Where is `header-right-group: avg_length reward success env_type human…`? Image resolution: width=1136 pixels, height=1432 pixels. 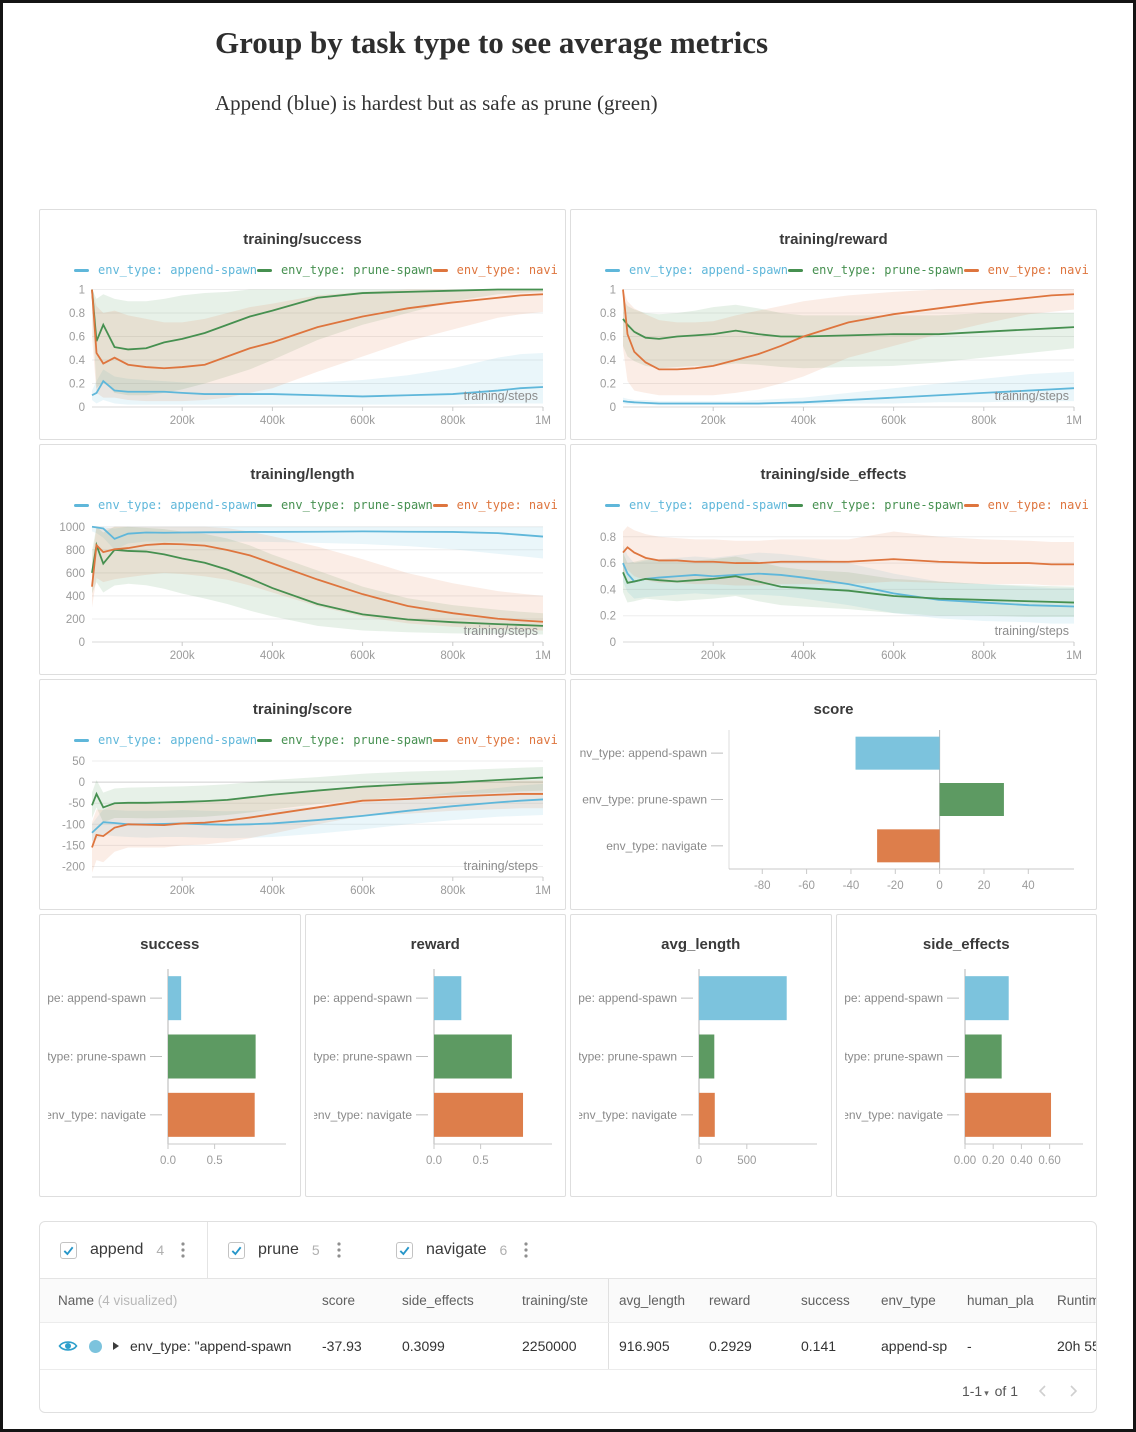
header-right-group: avg_length reward success env_type human… is located at coordinates (852, 1300).